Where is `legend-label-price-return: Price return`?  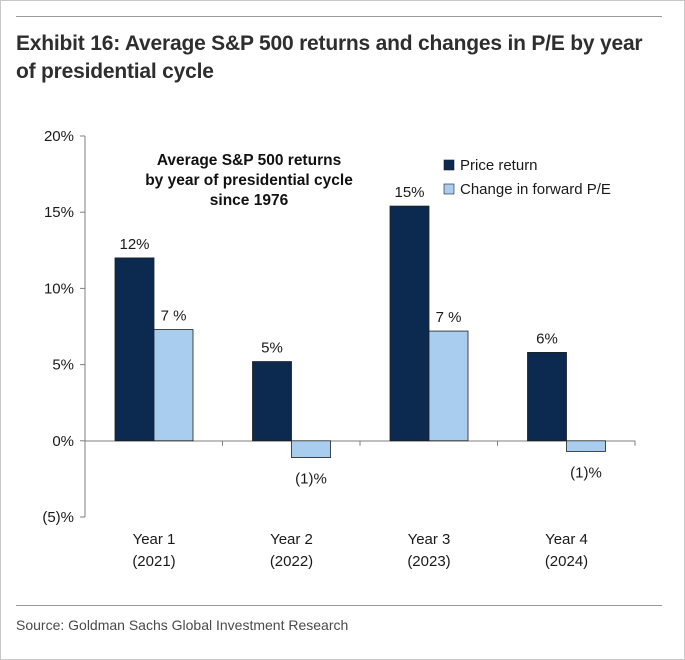
legend-label-price-return: Price return is located at coordinates (499, 165).